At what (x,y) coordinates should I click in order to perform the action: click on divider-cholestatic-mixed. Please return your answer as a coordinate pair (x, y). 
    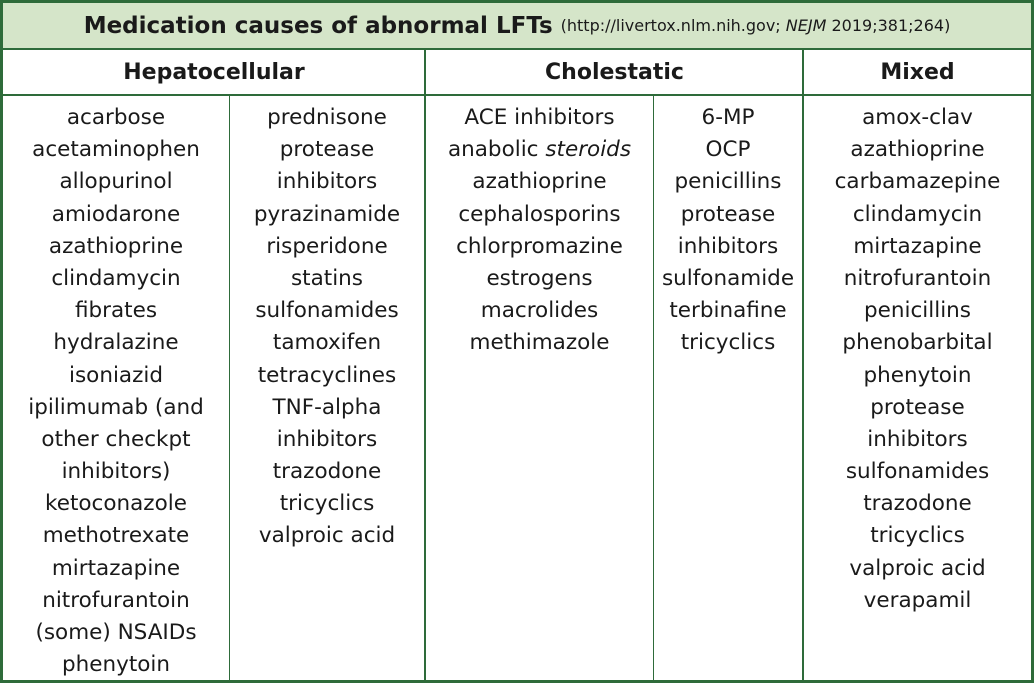
    Looking at the image, I should click on (803, 365).